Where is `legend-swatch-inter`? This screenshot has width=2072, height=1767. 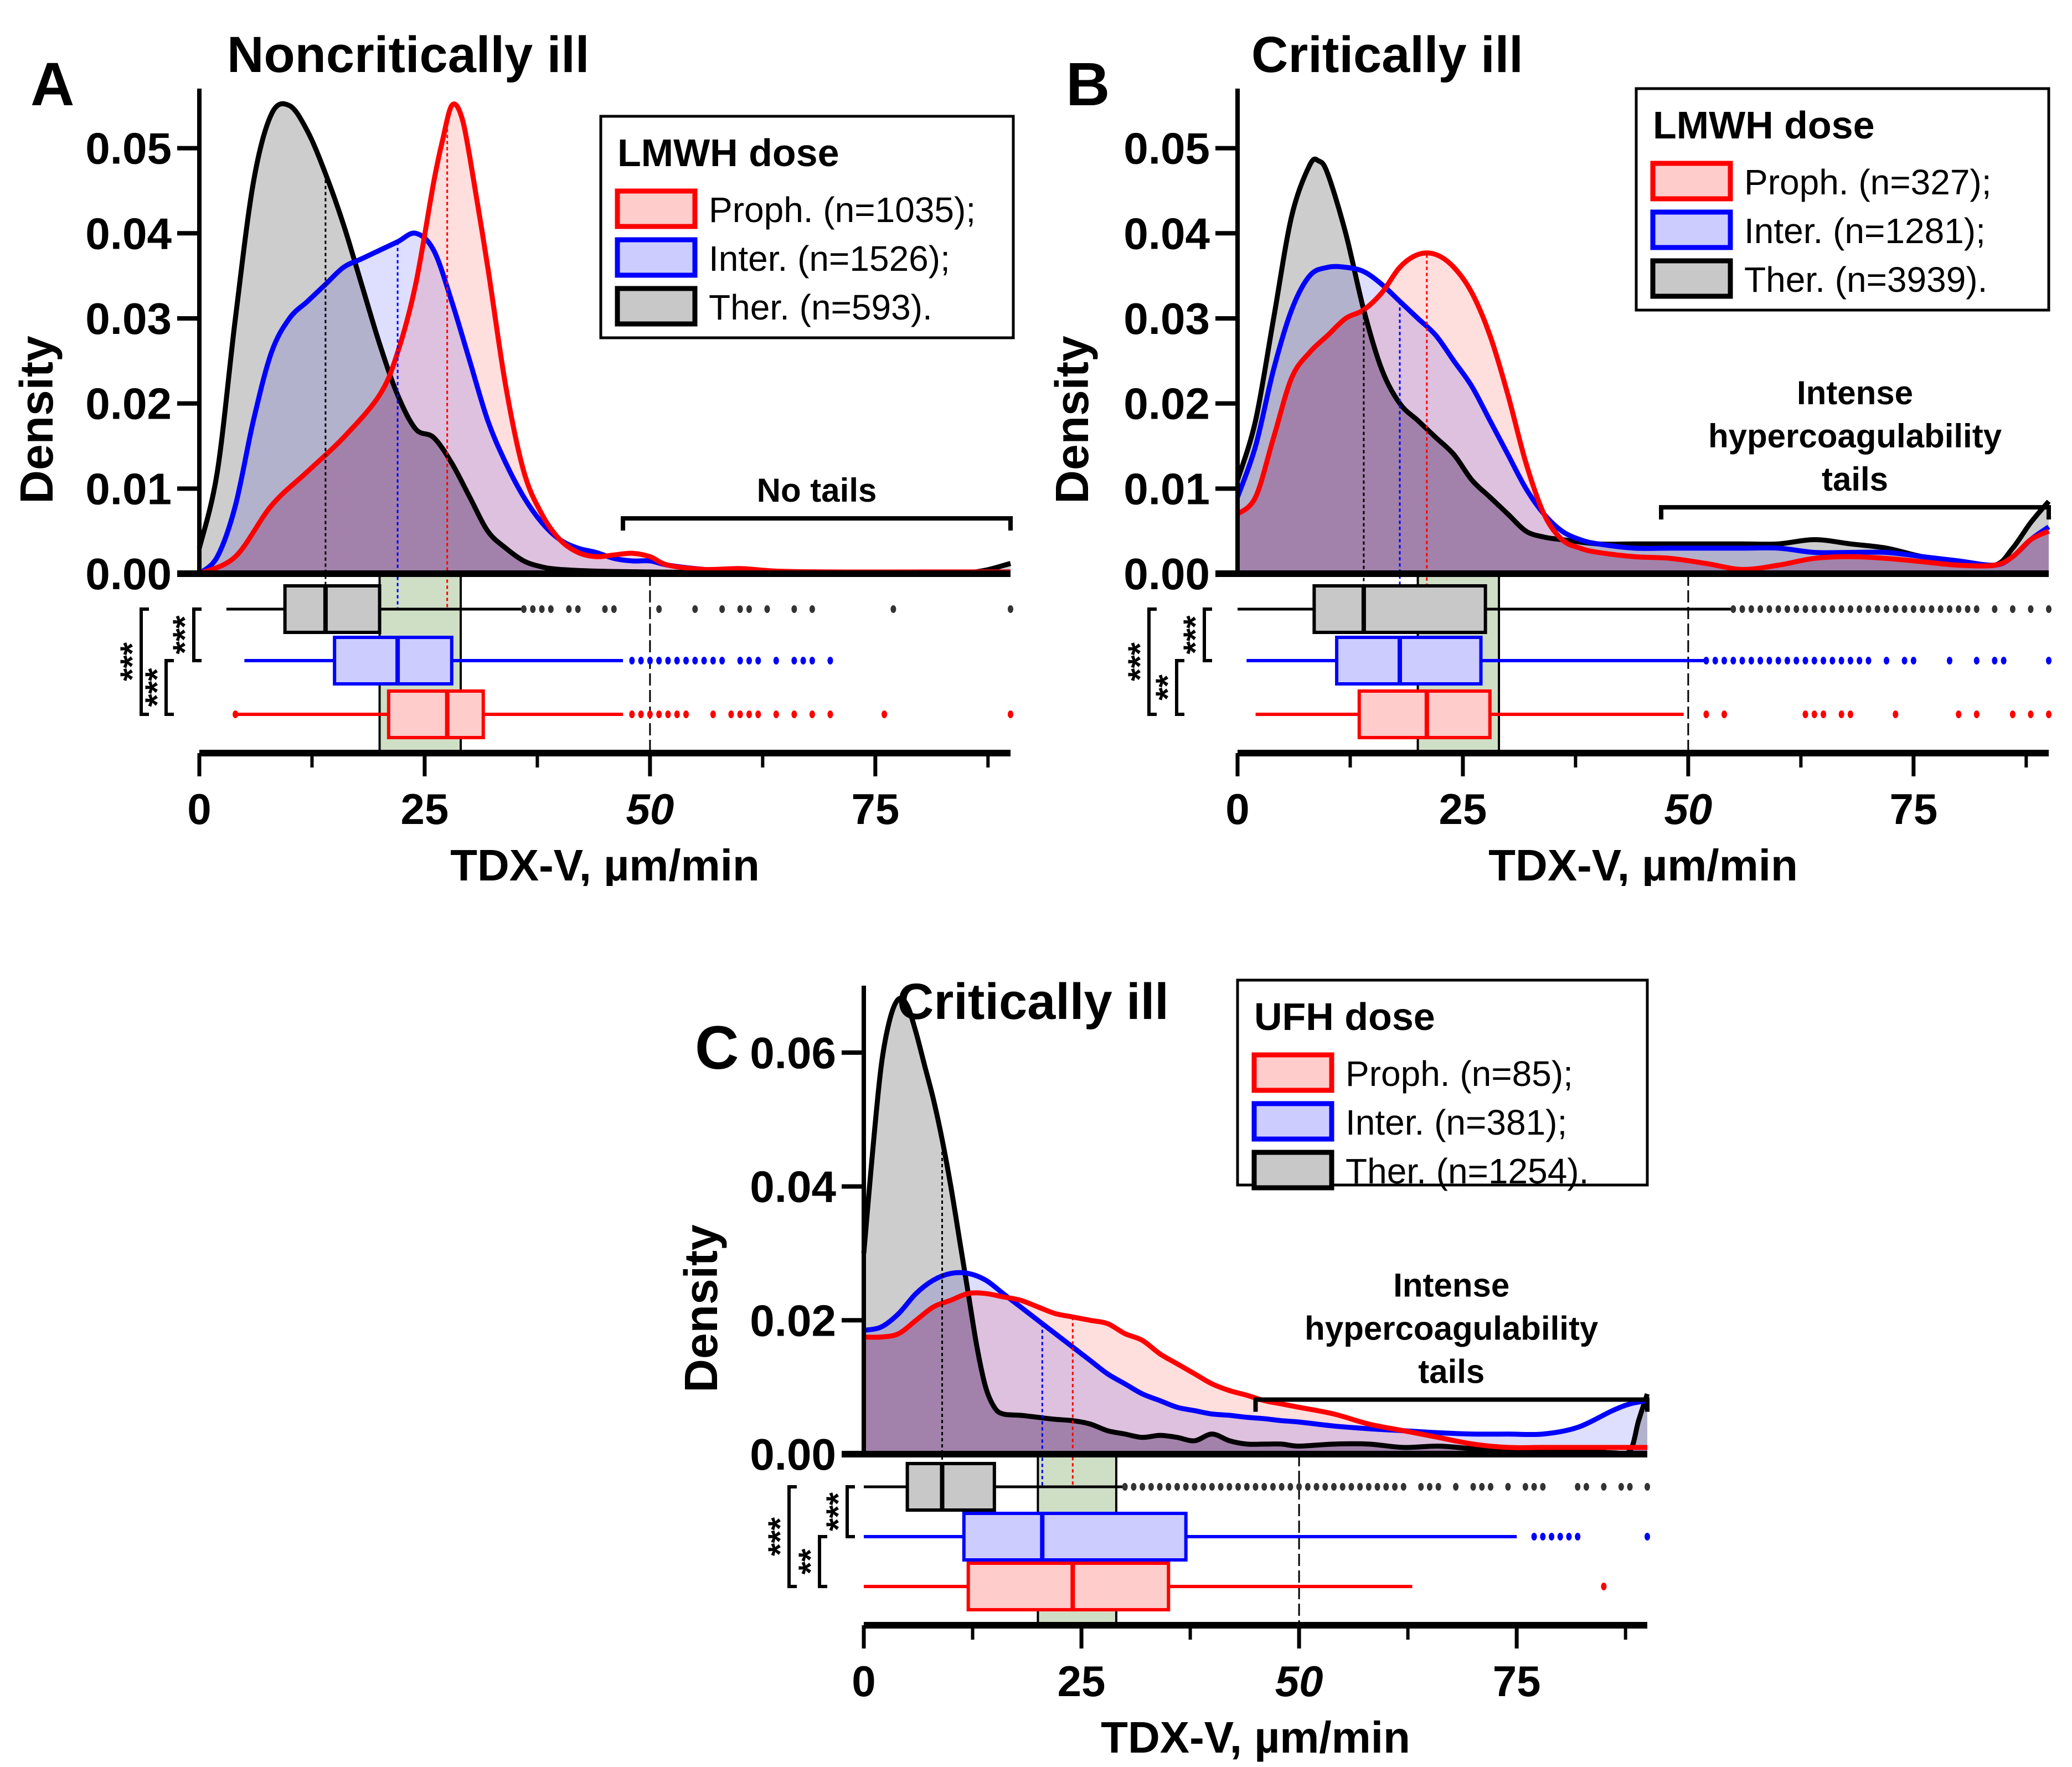
legend-swatch-inter is located at coordinates (656, 257).